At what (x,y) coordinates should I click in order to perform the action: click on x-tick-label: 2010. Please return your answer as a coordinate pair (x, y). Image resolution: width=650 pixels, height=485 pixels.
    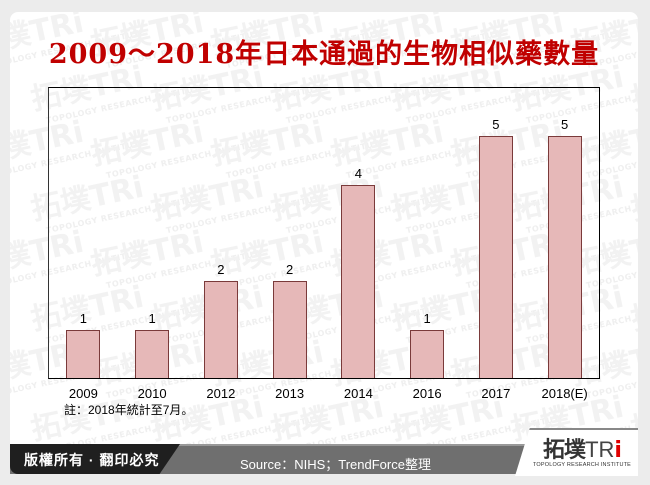
    Looking at the image, I should click on (152, 393).